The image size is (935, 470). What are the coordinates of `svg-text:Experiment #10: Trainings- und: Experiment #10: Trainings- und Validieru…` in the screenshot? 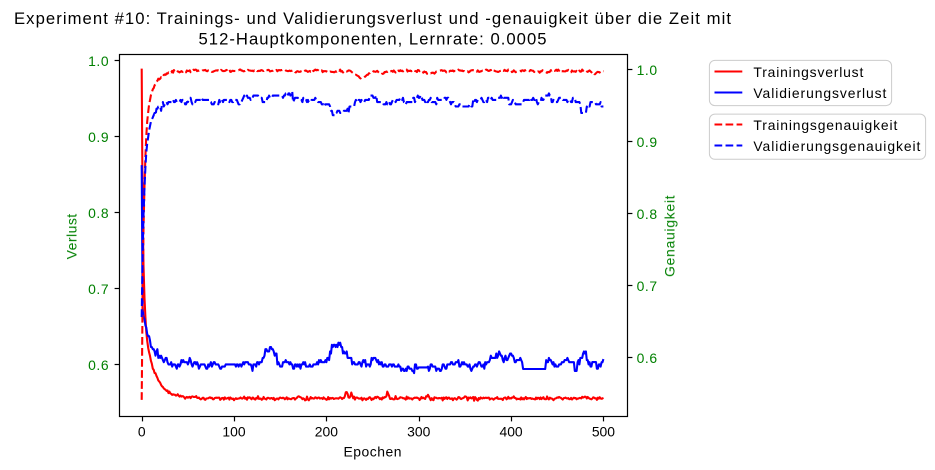 It's located at (372, 18).